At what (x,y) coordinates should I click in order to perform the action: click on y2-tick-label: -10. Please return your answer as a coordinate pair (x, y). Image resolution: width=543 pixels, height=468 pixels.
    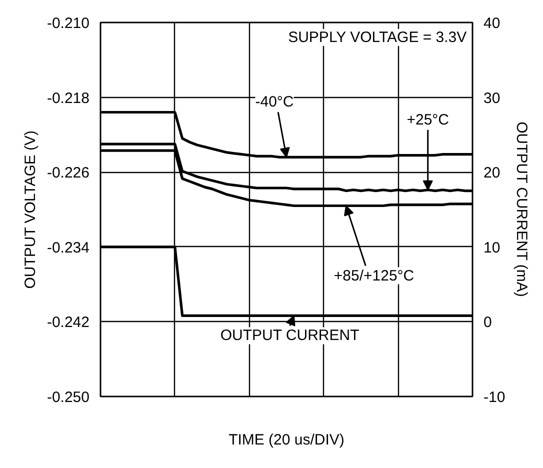
    Looking at the image, I should click on (495, 397).